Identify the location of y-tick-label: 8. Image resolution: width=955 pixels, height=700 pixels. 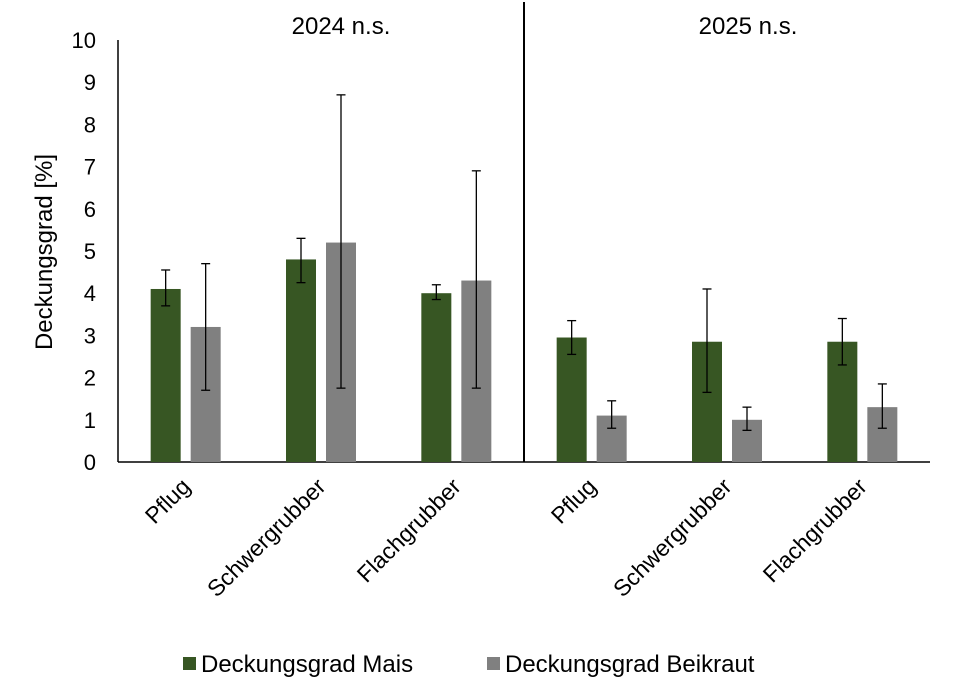
(90, 124).